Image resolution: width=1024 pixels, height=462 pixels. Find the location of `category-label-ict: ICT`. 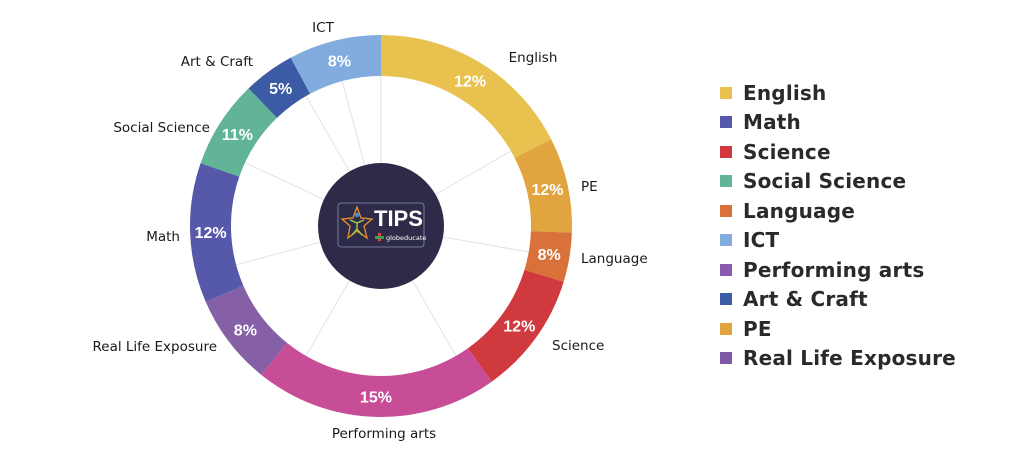

category-label-ict: ICT is located at coordinates (323, 28).